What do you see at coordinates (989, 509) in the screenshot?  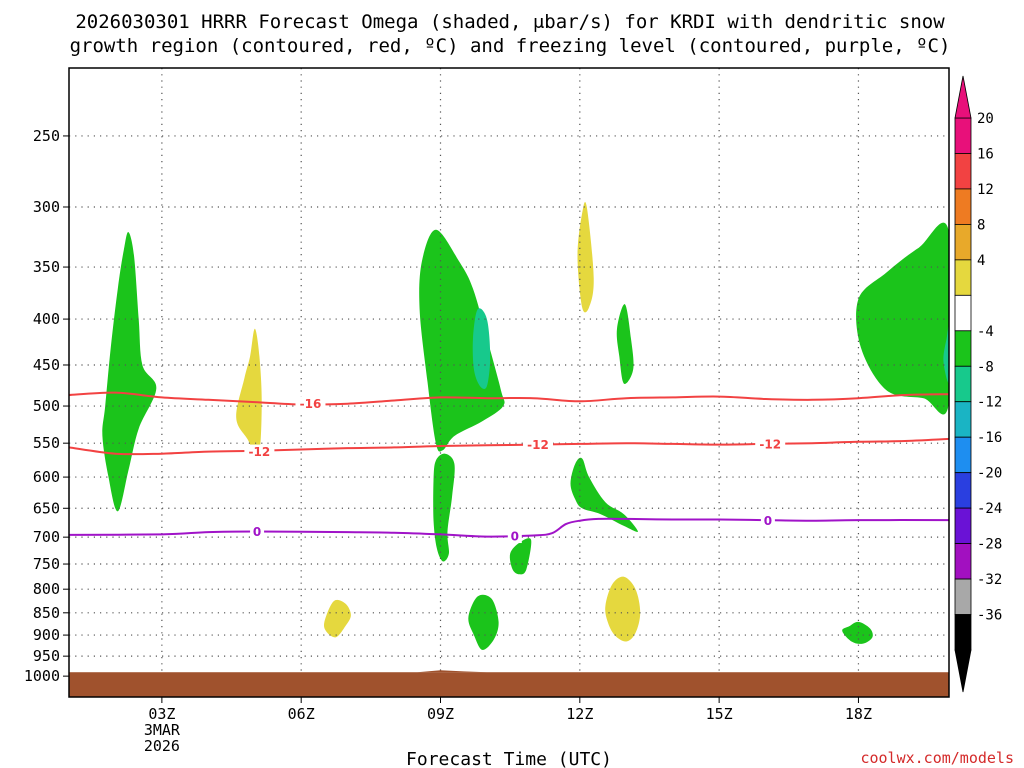 I see `colorbar-label--24: -24` at bounding box center [989, 509].